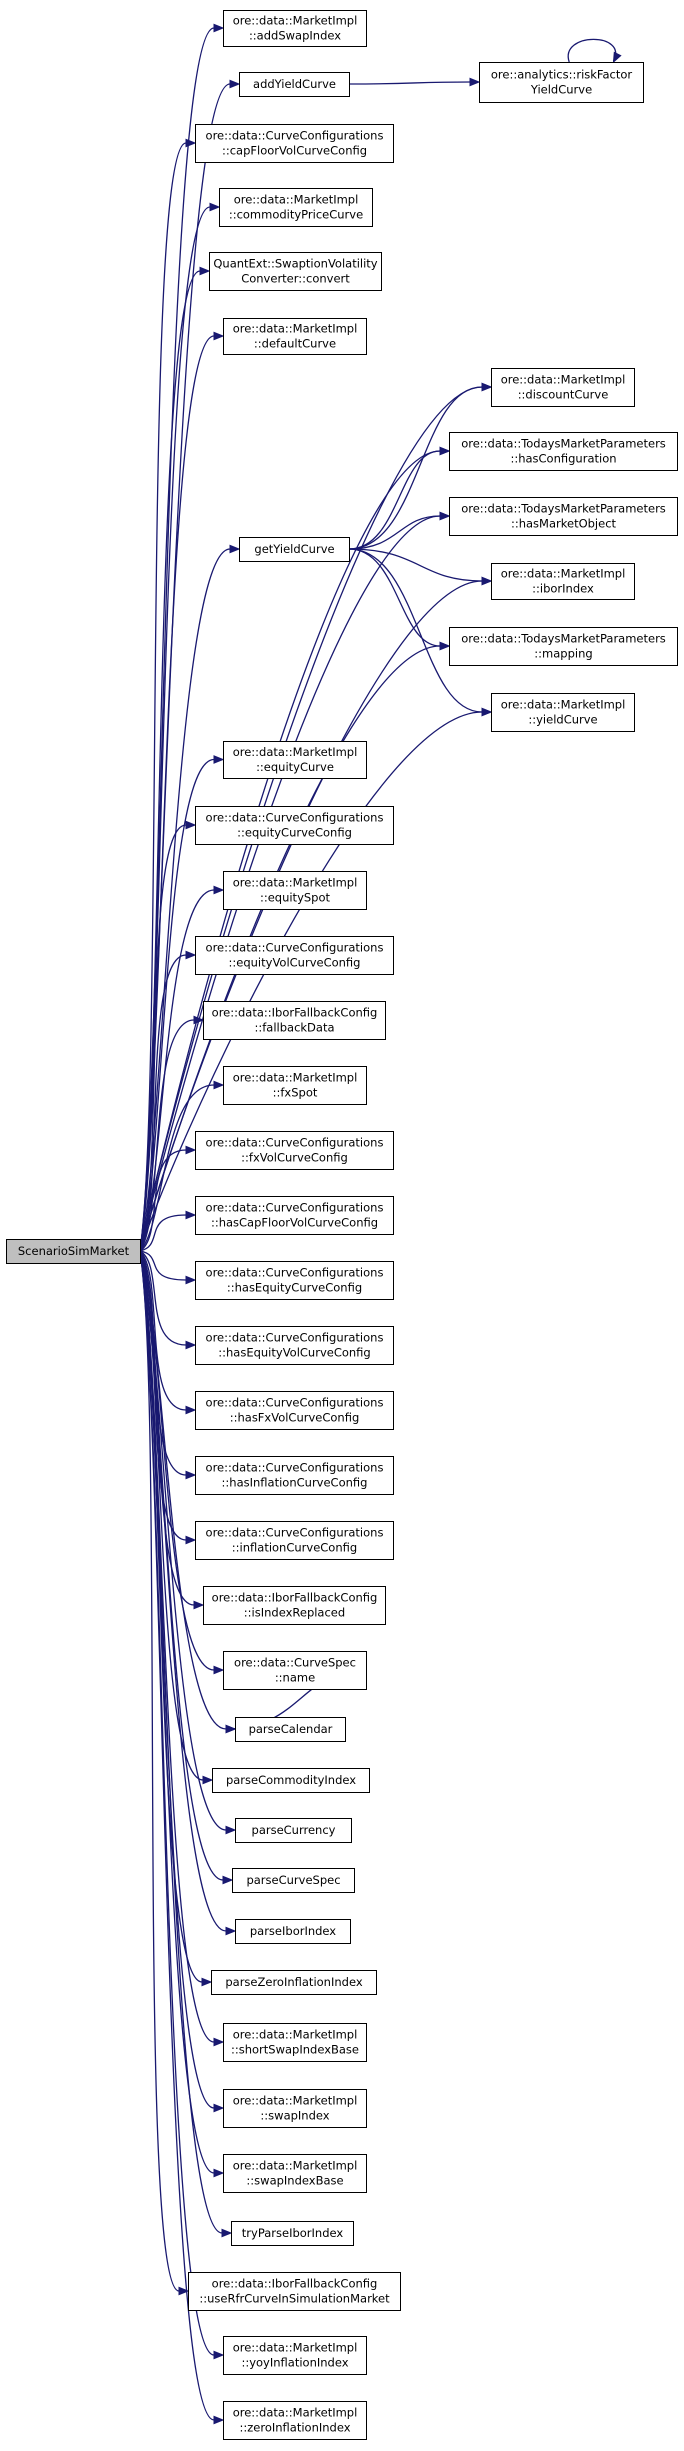 This screenshot has height=2451, width=684. I want to click on node-label: ore::data::TodaysMarketParameters, so click(563, 444).